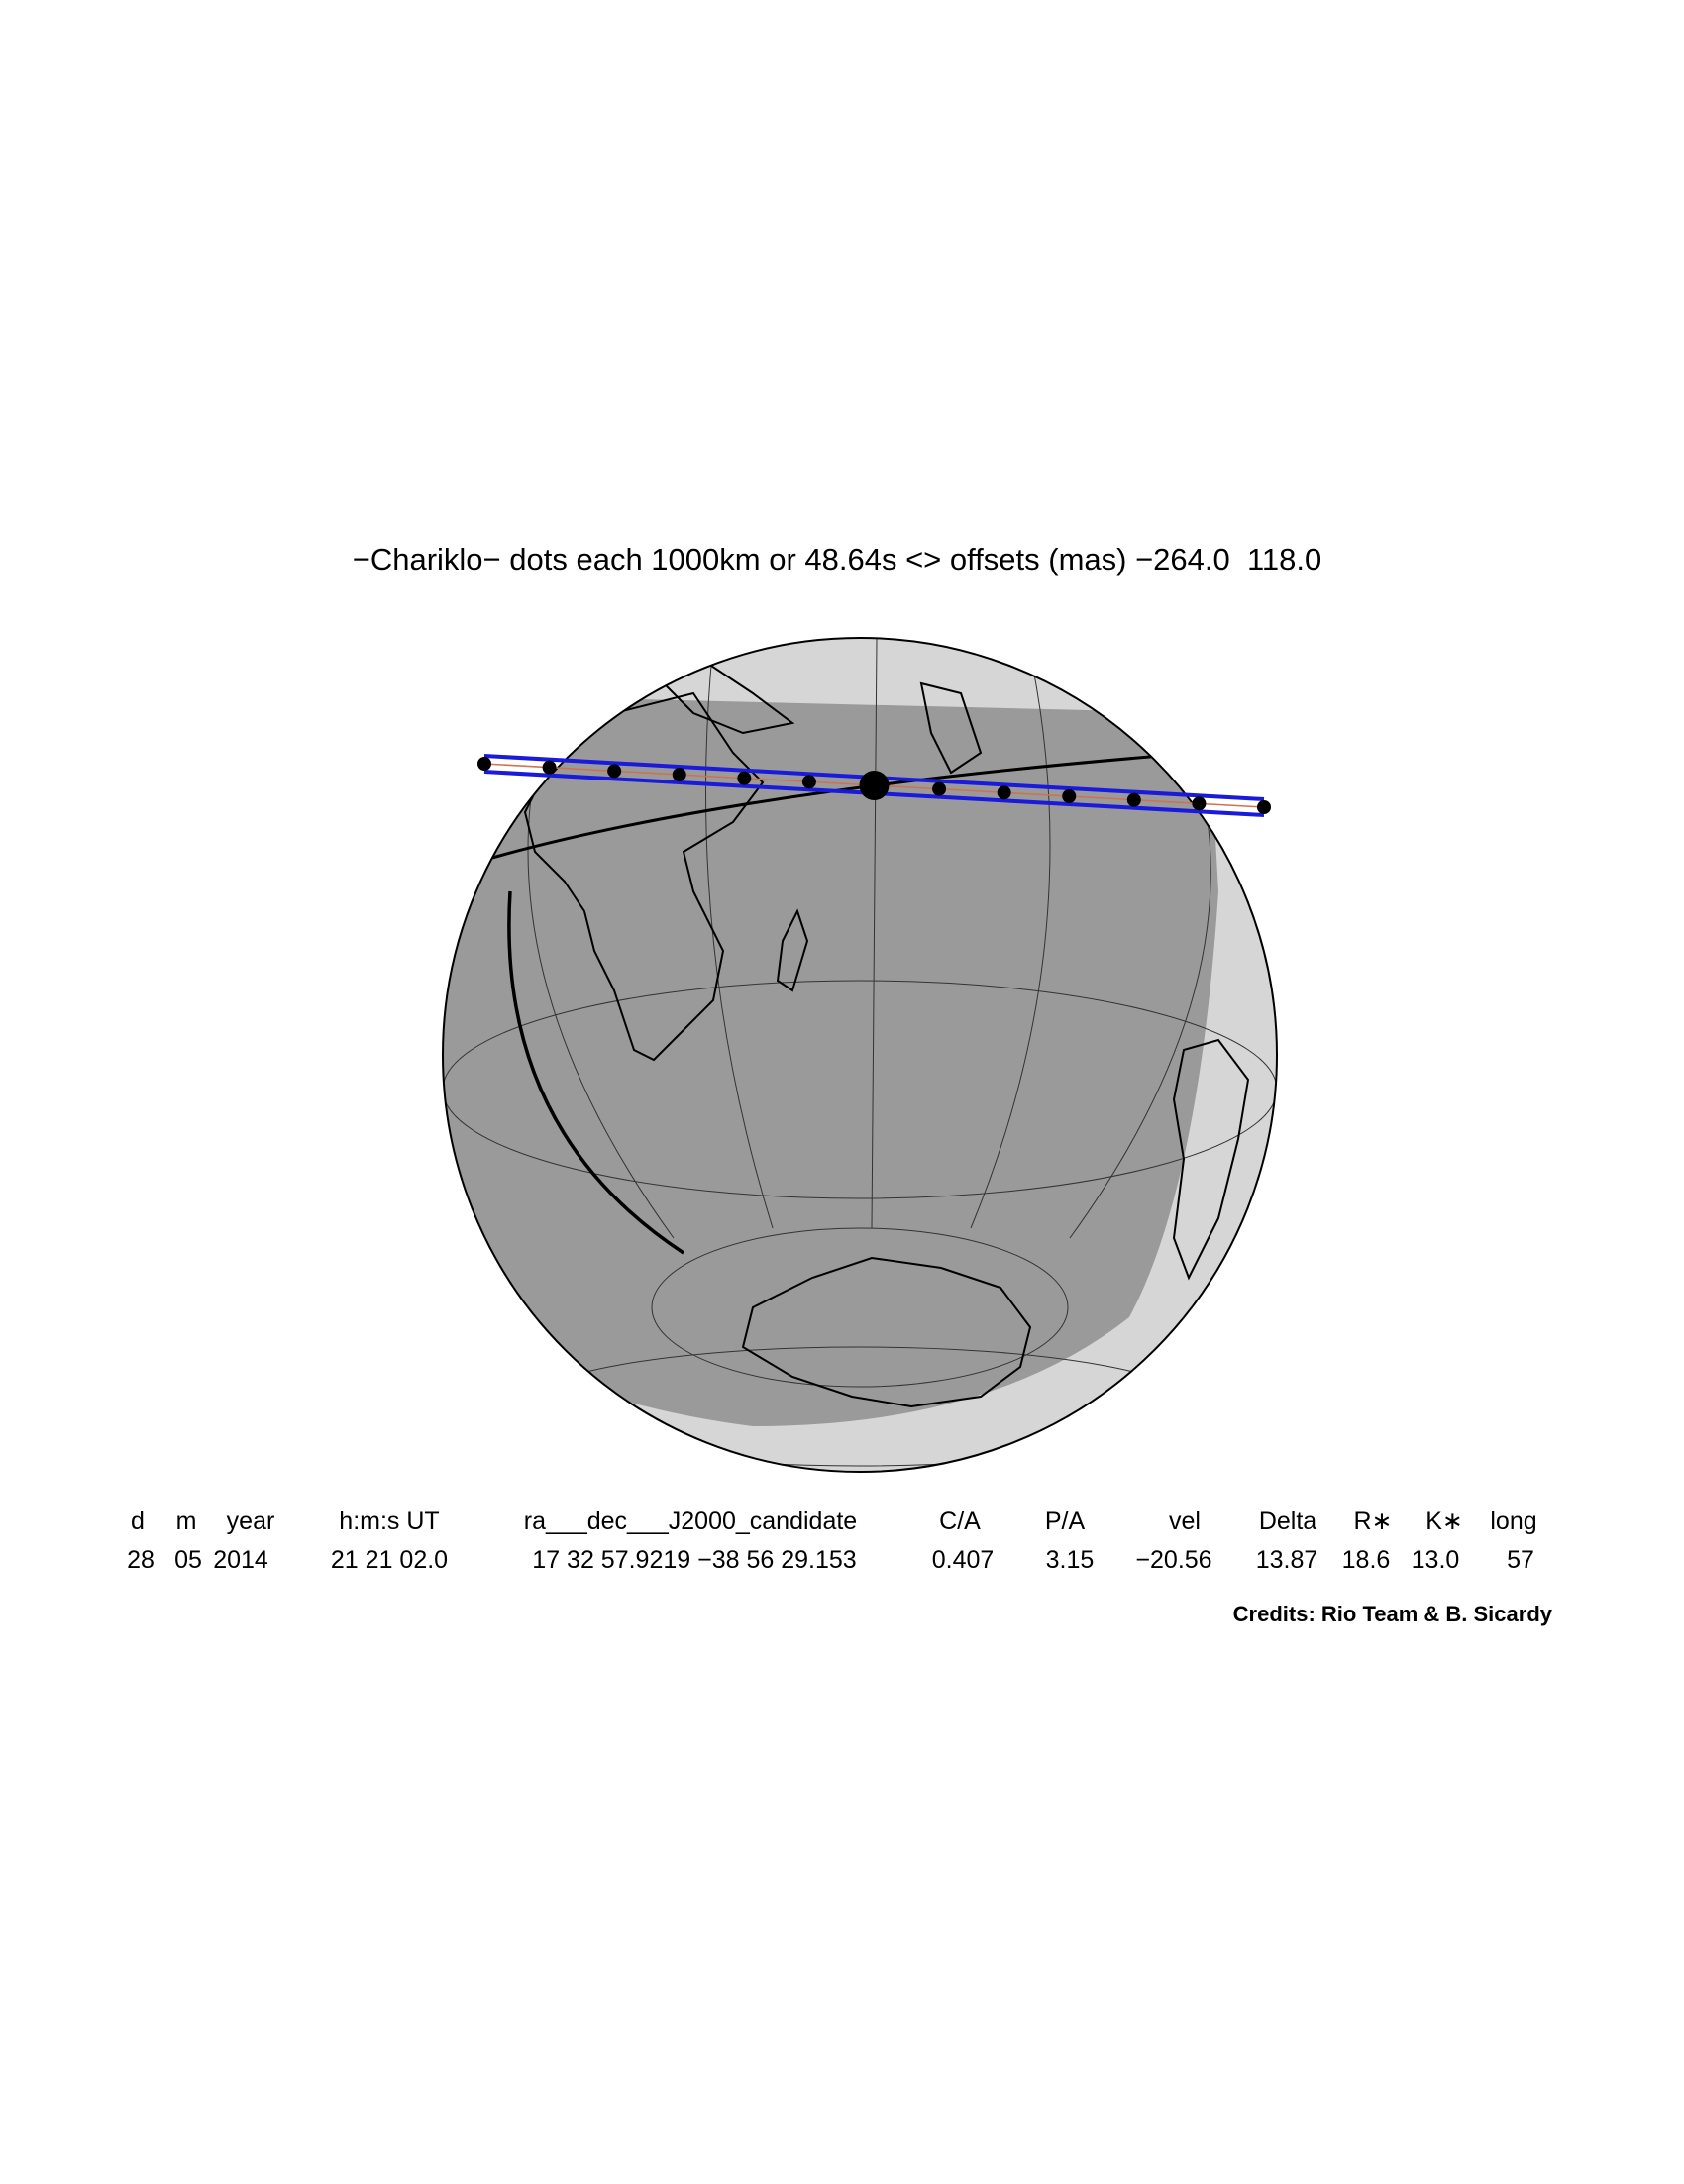 The height and width of the screenshot is (2184, 1684). I want to click on column-header: C/A, so click(960, 1521).